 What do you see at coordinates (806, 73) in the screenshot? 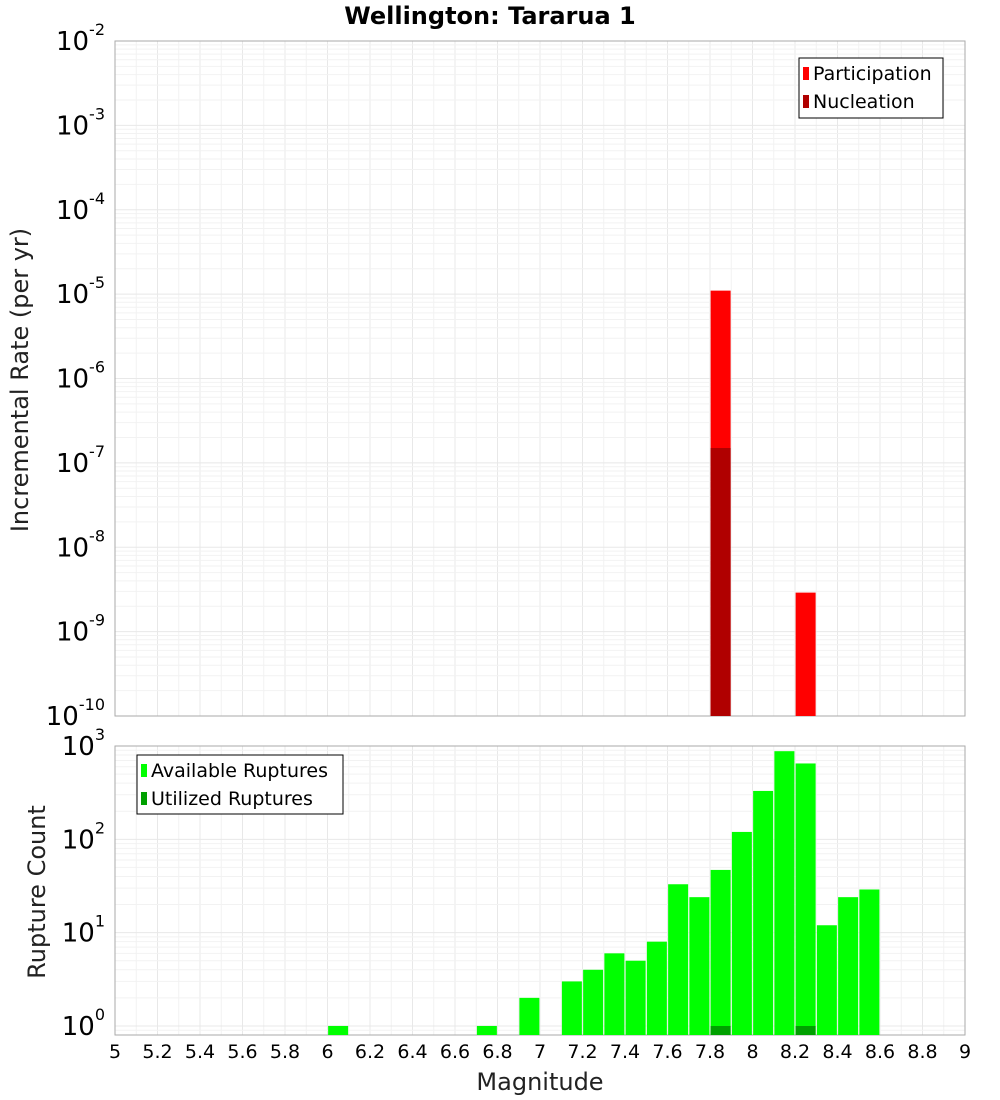
I see `legend-swatch-participation` at bounding box center [806, 73].